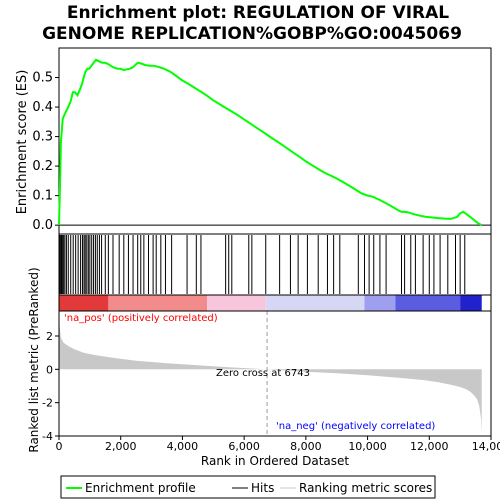 This screenshot has width=500, height=500. What do you see at coordinates (42, 78) in the screenshot?
I see `es-y-tick-label: 0.5` at bounding box center [42, 78].